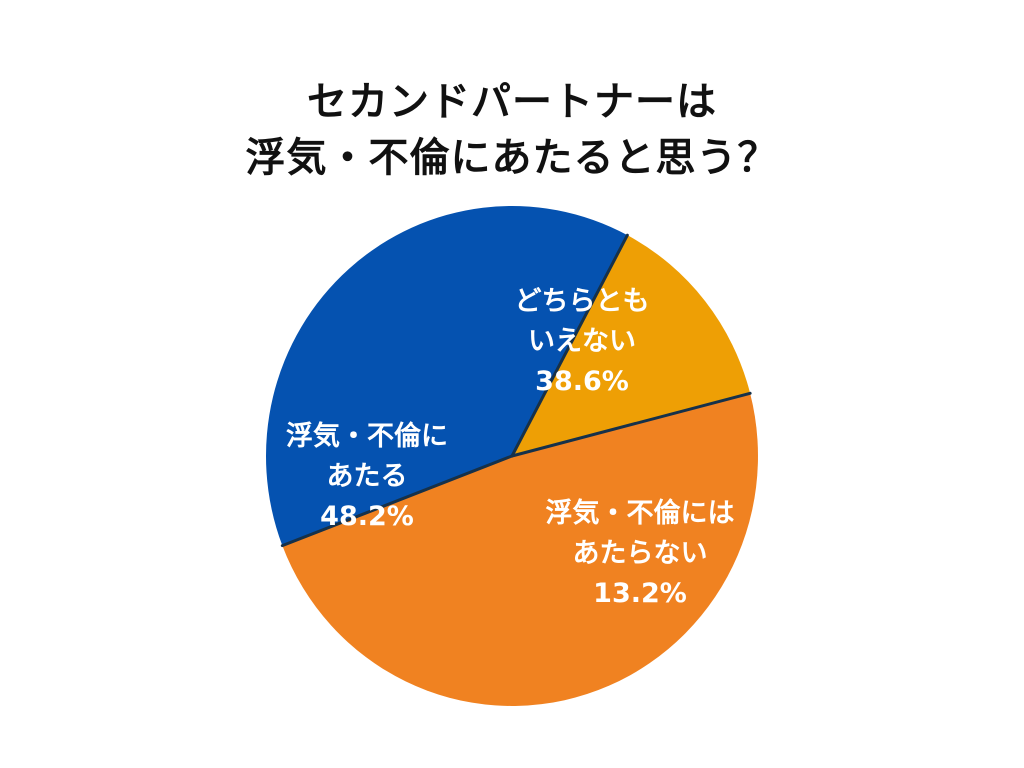  Describe the element at coordinates (640, 593) in the screenshot. I see `pie-slice-2-value-label: 13.2%` at that location.